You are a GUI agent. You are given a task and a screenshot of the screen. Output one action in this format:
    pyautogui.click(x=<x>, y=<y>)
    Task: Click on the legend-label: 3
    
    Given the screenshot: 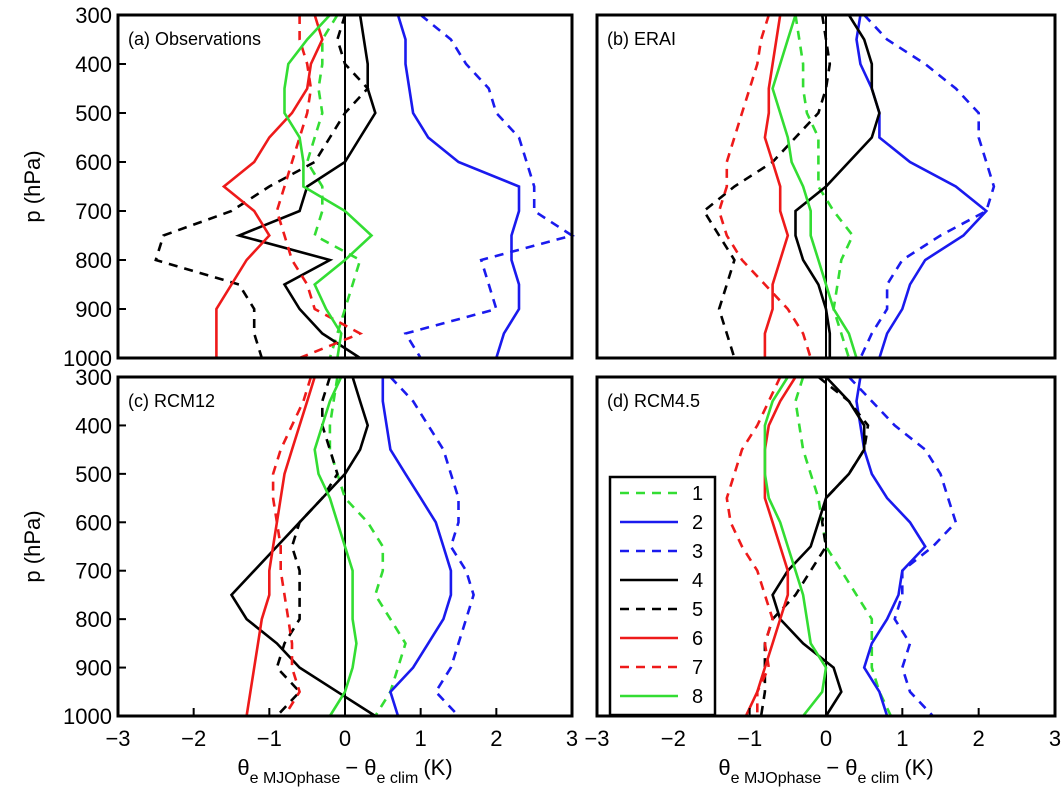 What is the action you would take?
    pyautogui.click(x=697, y=552)
    